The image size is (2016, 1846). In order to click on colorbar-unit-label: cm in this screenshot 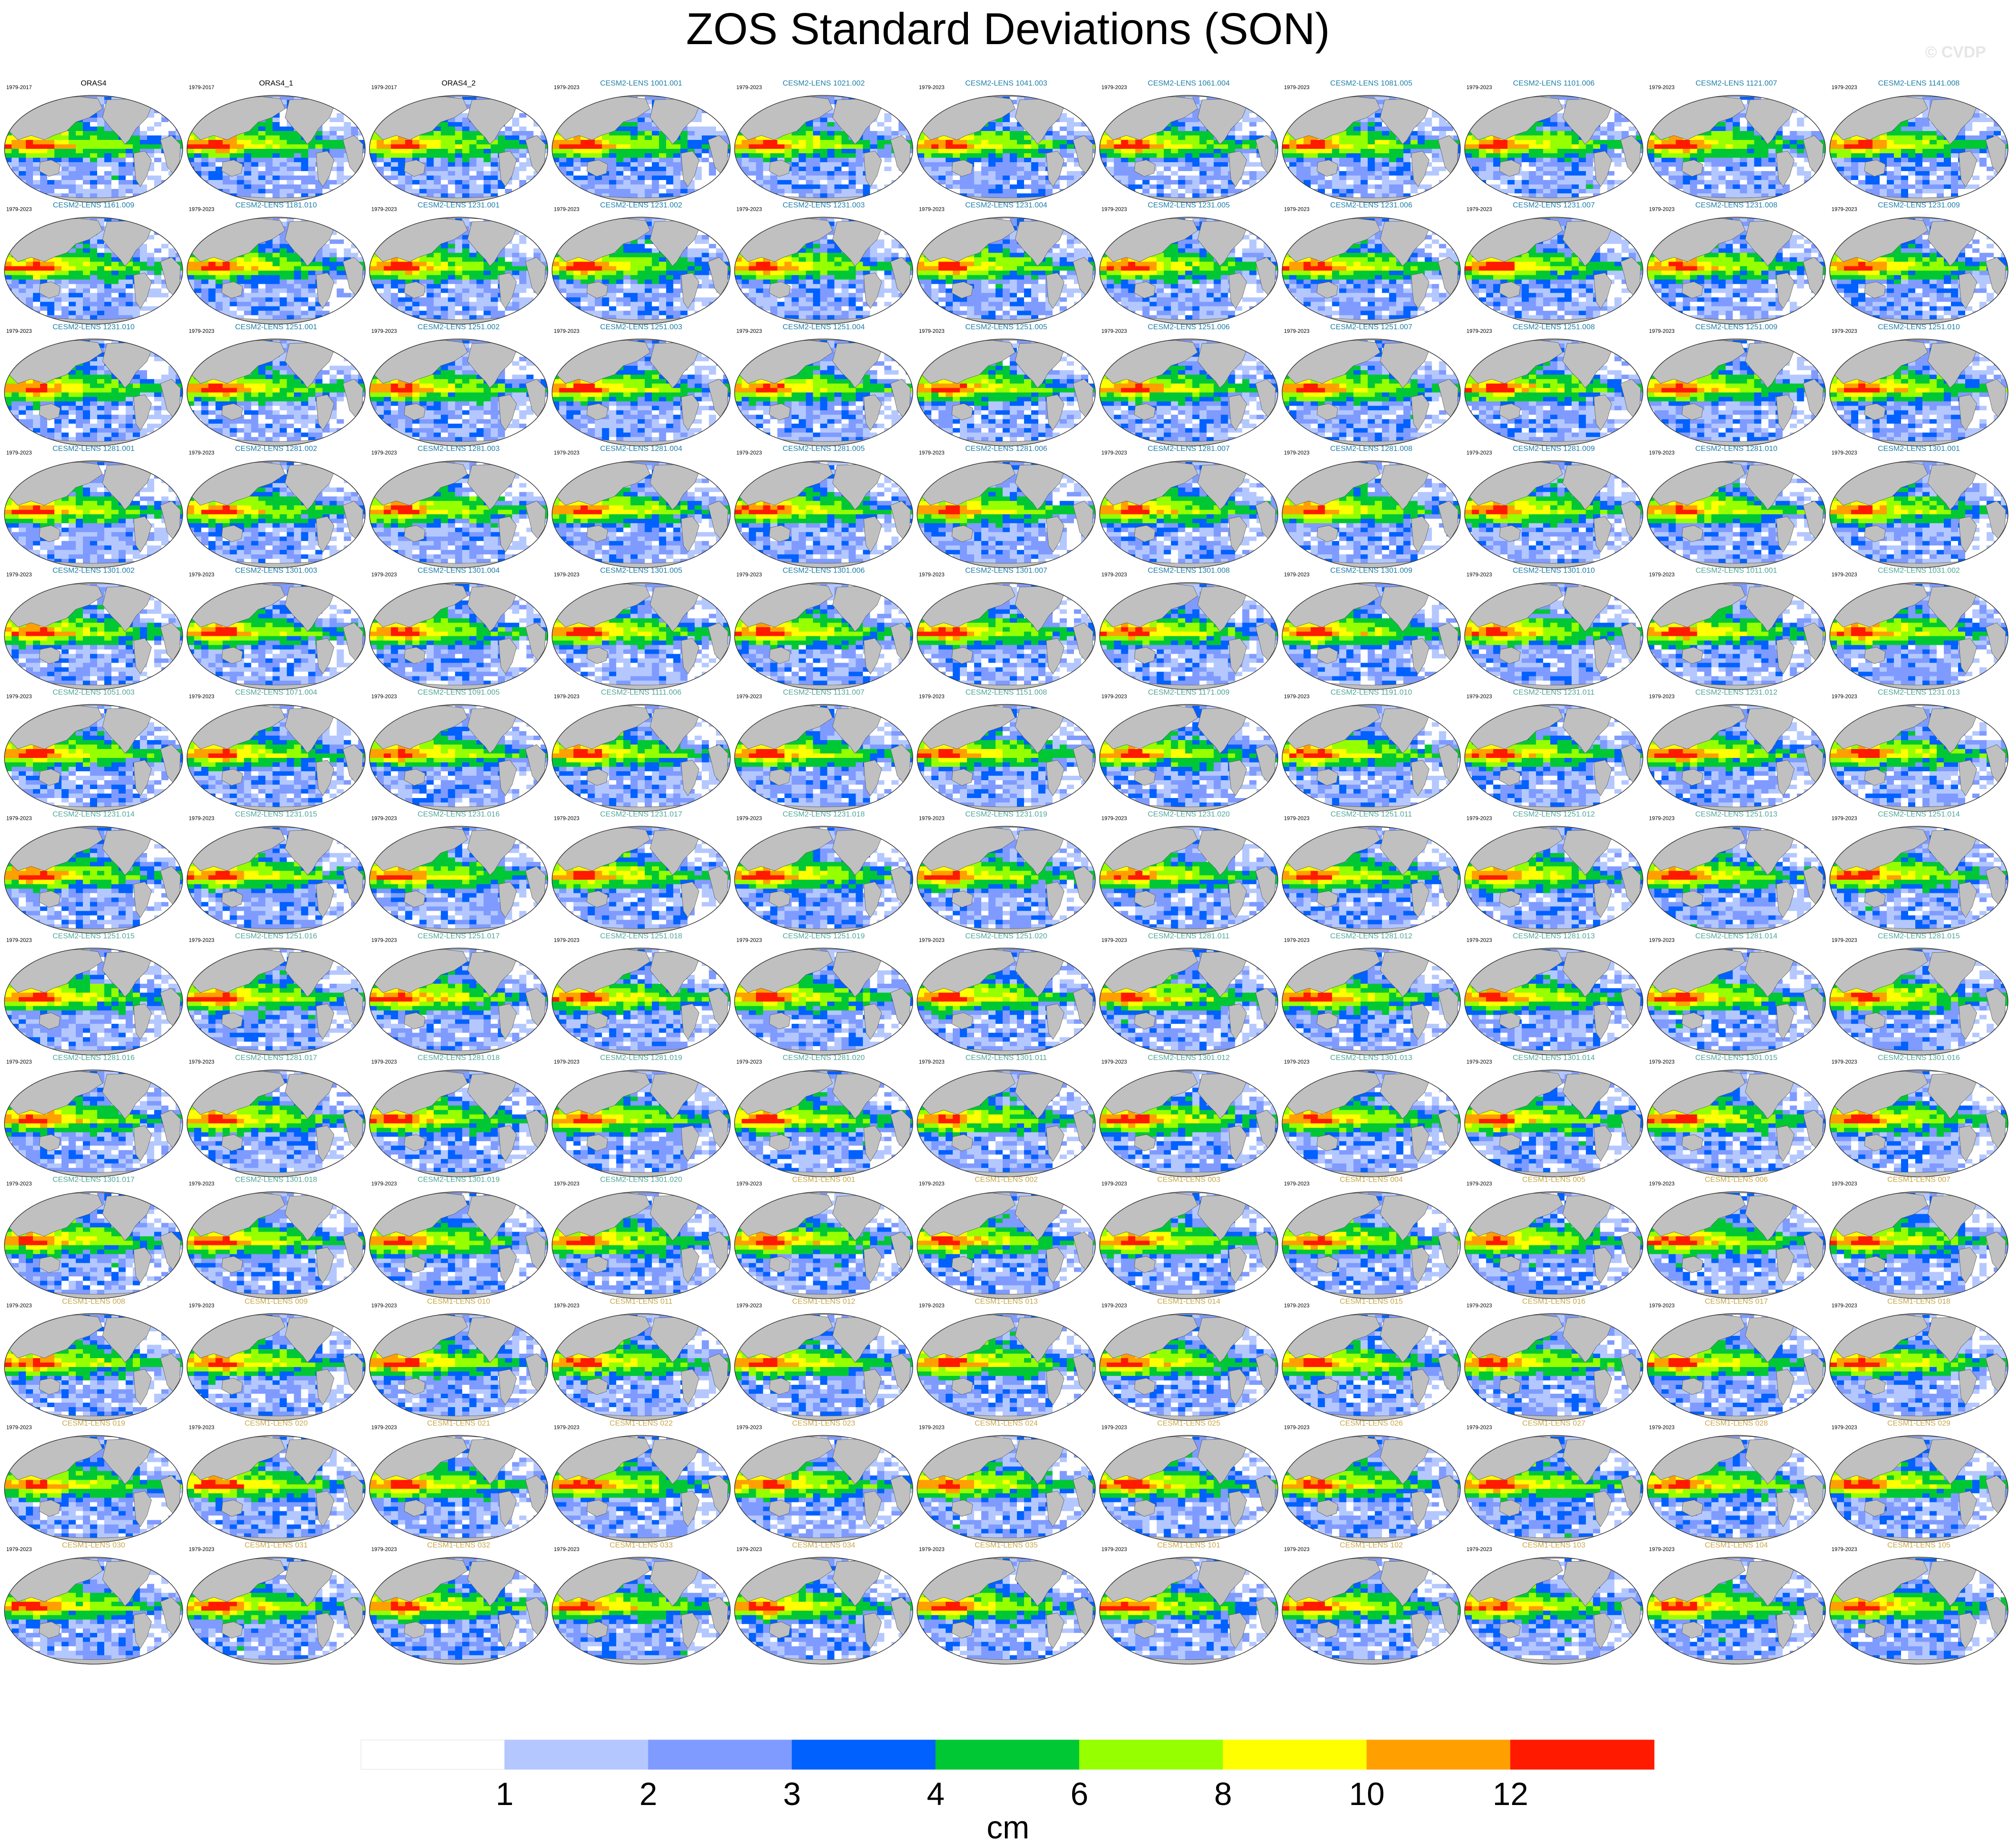, I will do `click(1008, 1828)`.